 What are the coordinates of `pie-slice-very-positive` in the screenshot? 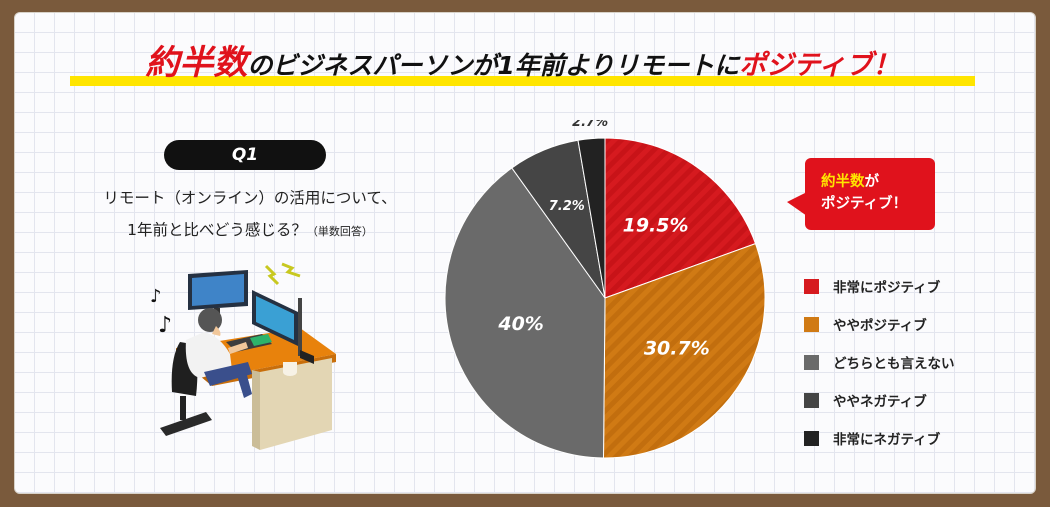 It's located at (680, 218).